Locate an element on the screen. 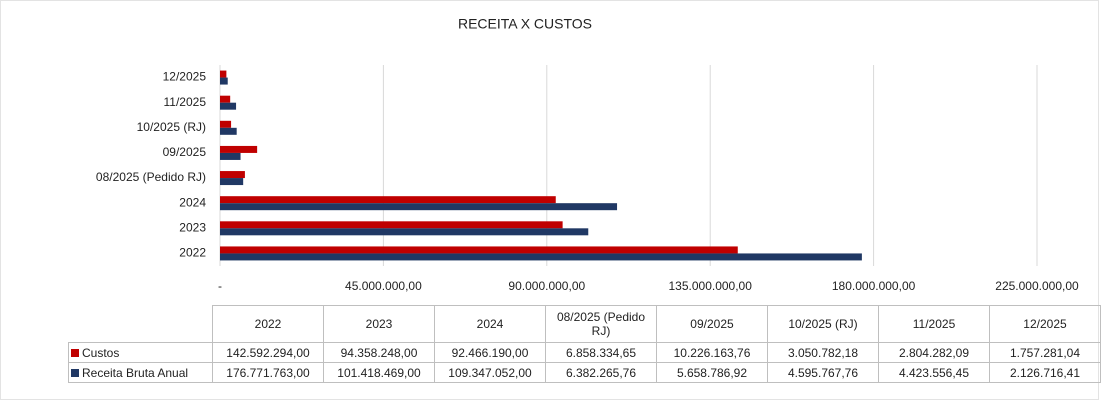 The image size is (1105, 400). table-value: 2.126.716,41 is located at coordinates (1045, 372).